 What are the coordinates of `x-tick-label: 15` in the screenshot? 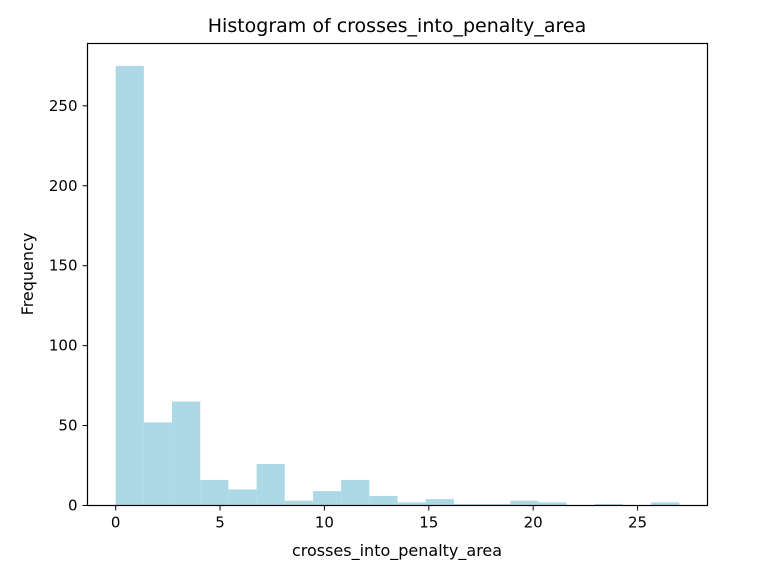 It's located at (428, 523).